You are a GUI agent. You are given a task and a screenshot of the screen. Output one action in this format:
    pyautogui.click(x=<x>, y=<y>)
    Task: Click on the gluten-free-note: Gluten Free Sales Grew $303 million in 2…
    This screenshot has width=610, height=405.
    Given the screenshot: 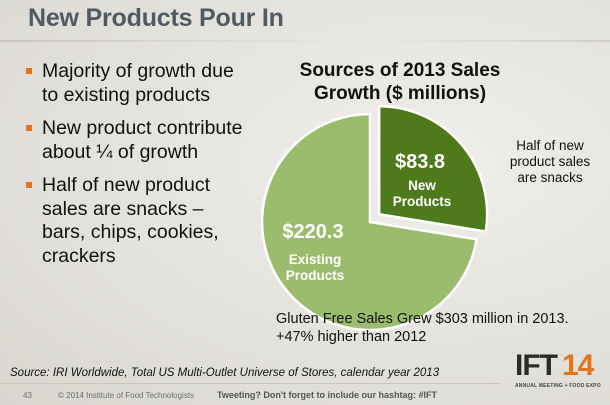 What is the action you would take?
    pyautogui.click(x=422, y=328)
    